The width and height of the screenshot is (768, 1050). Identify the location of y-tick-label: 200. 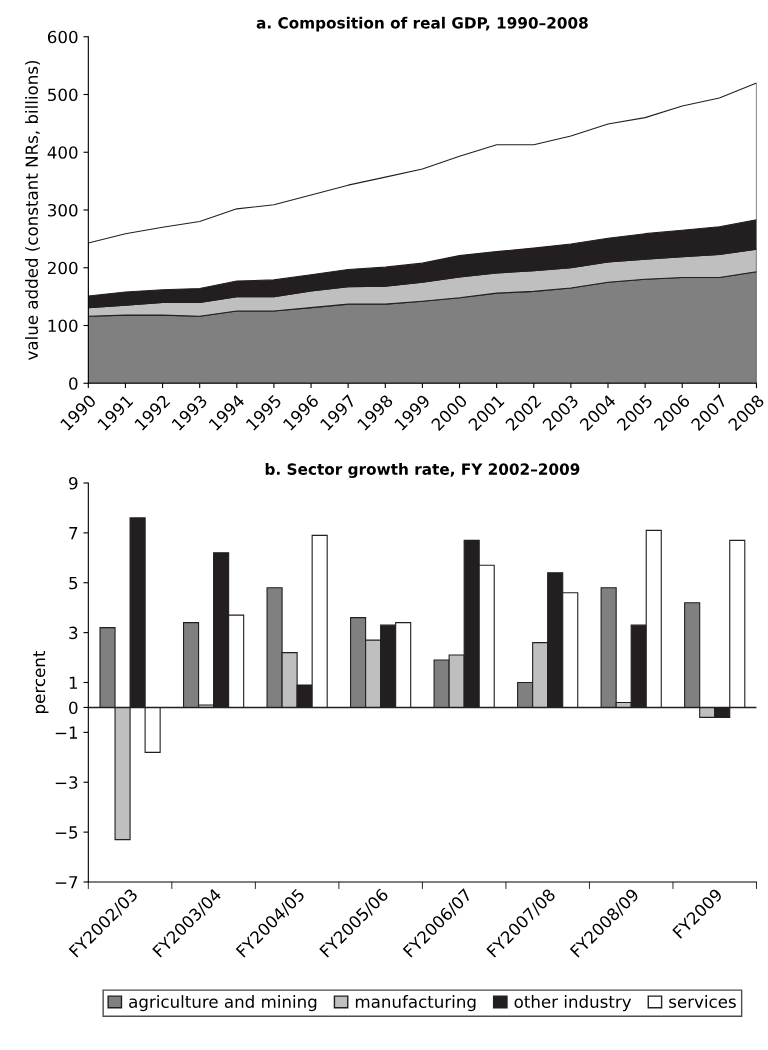
(63, 268).